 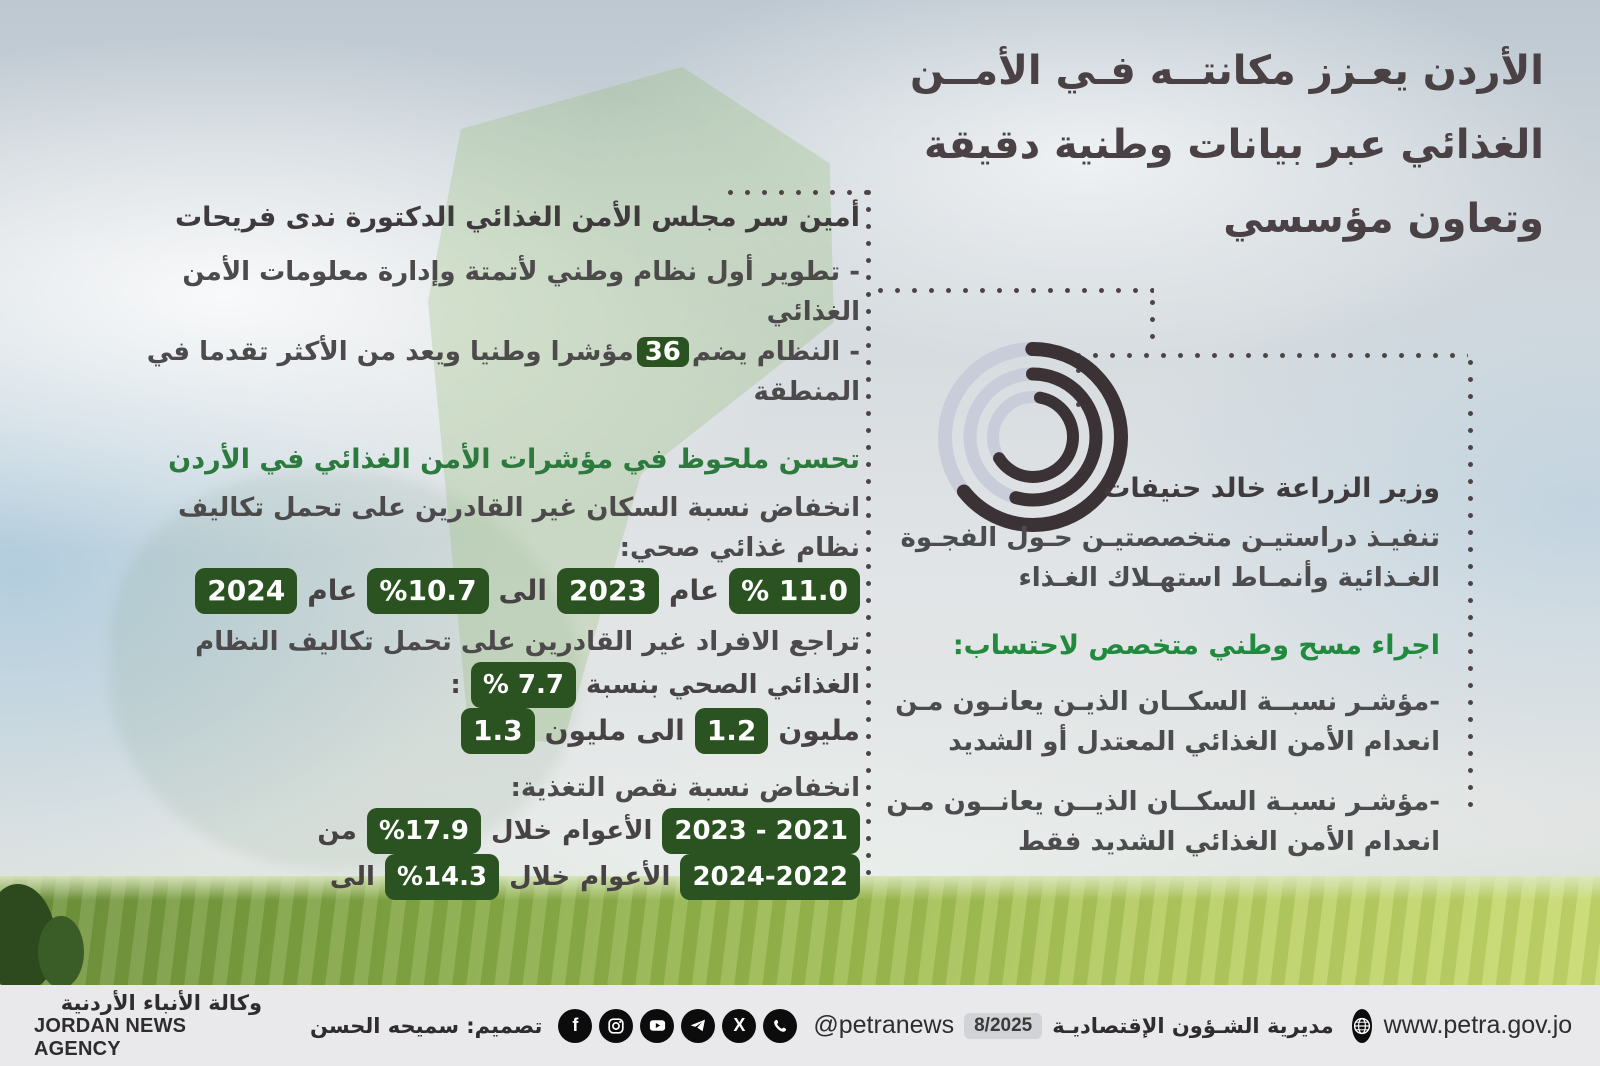 What do you see at coordinates (1383, 219) in the screenshot?
I see `title-line-3: وتعاون مؤسسي` at bounding box center [1383, 219].